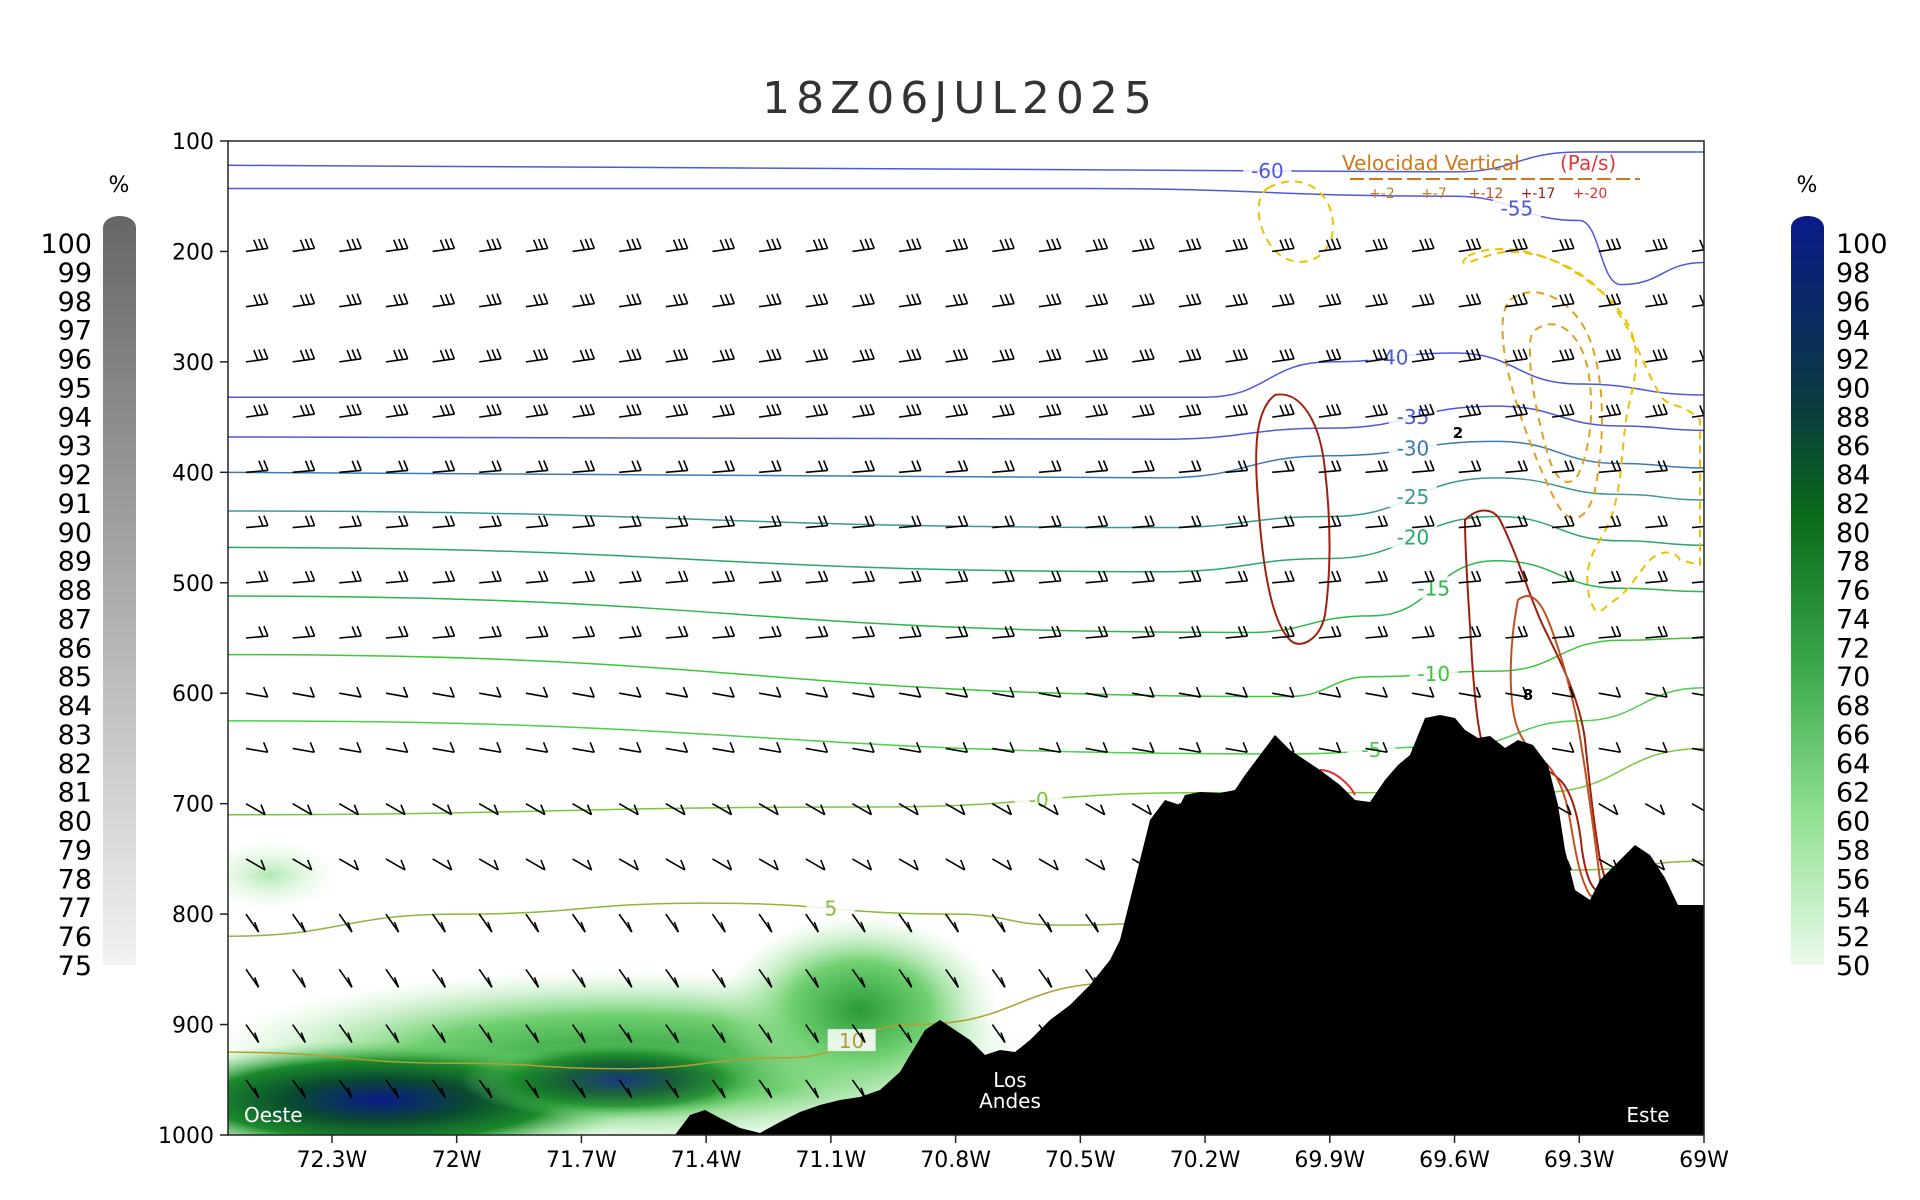 The image size is (1920, 1200). I want to click on vv-contour-dashed, so click(1552, 405).